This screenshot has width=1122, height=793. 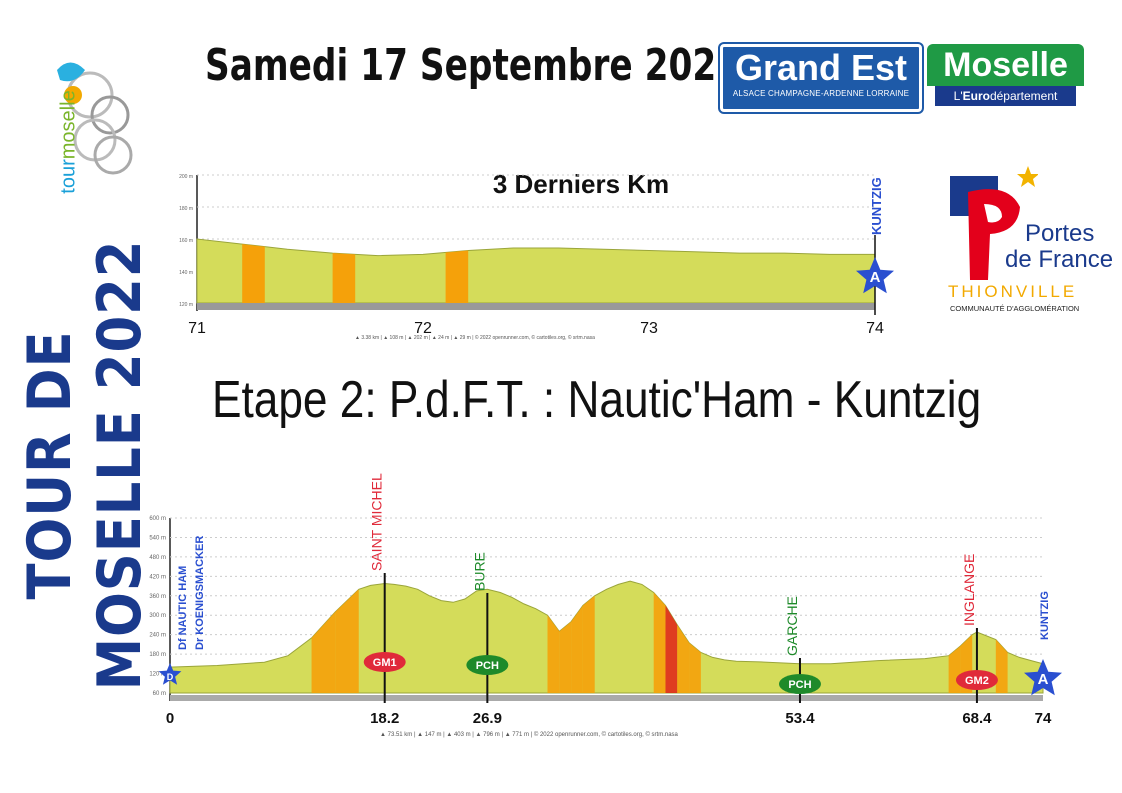 What do you see at coordinates (1005, 65) in the screenshot?
I see `moselle-title: Moselle` at bounding box center [1005, 65].